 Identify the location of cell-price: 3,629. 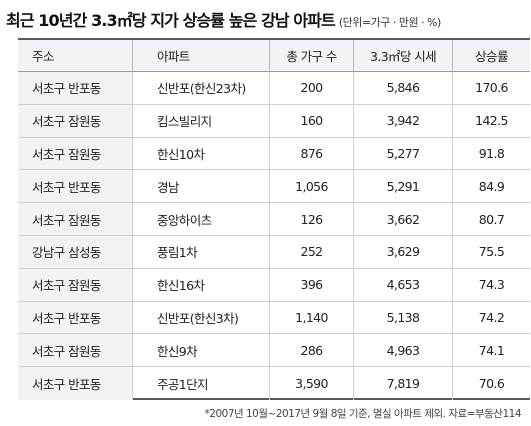
(402, 251).